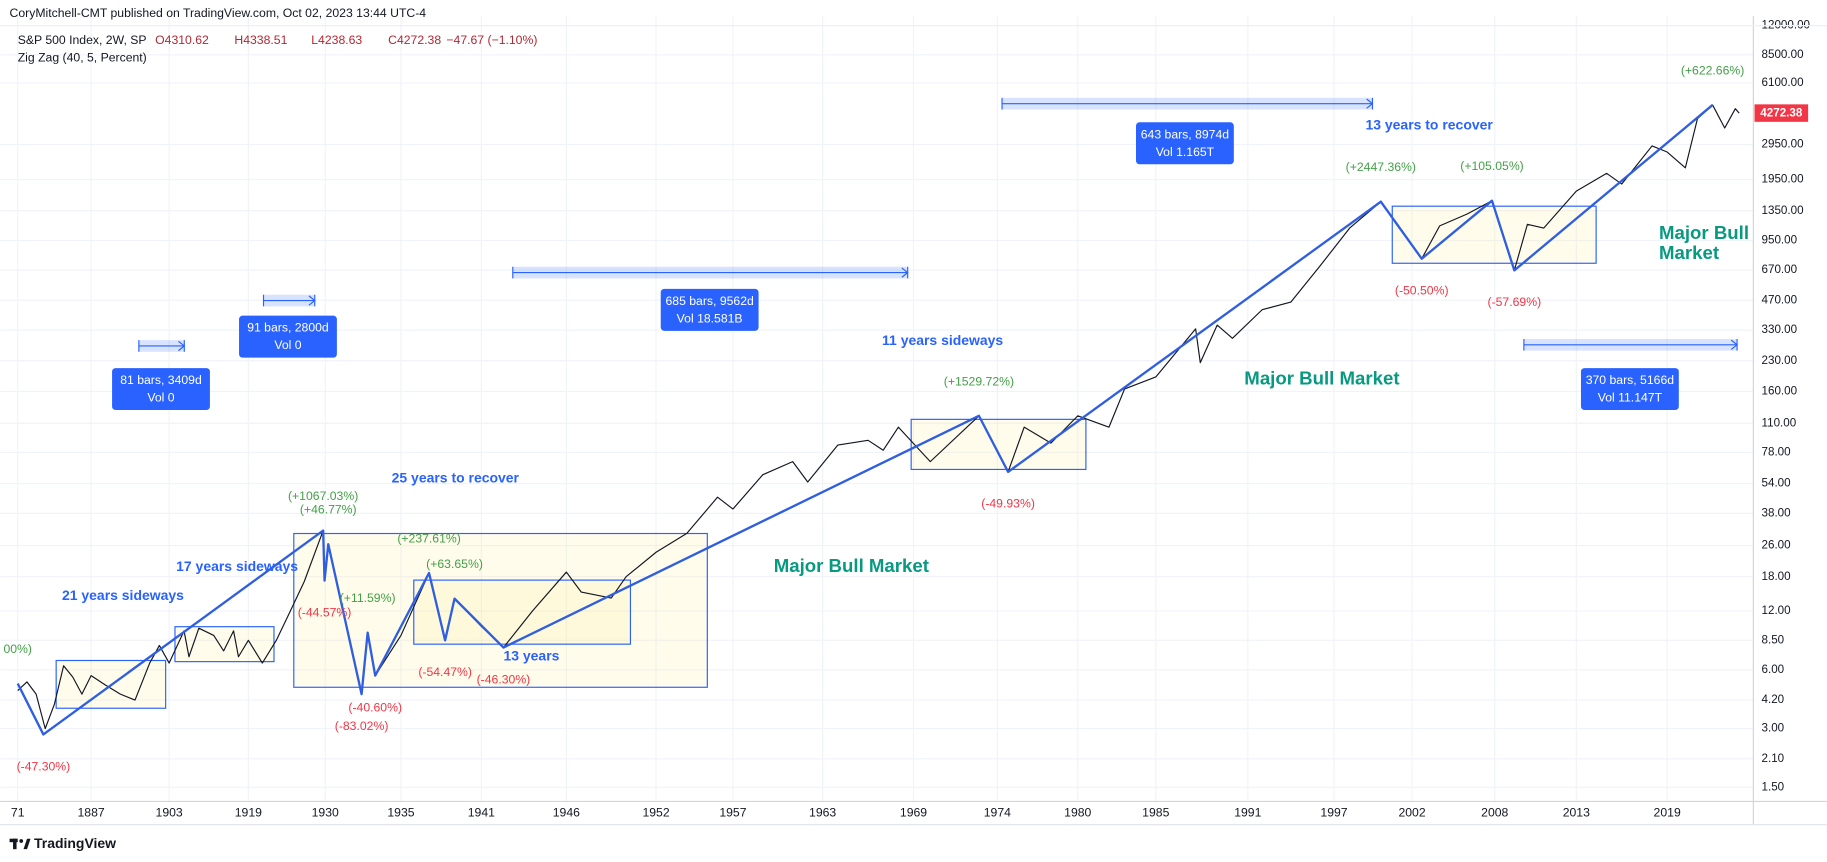  I want to click on pivot-label: (+46.77%), so click(328, 510).